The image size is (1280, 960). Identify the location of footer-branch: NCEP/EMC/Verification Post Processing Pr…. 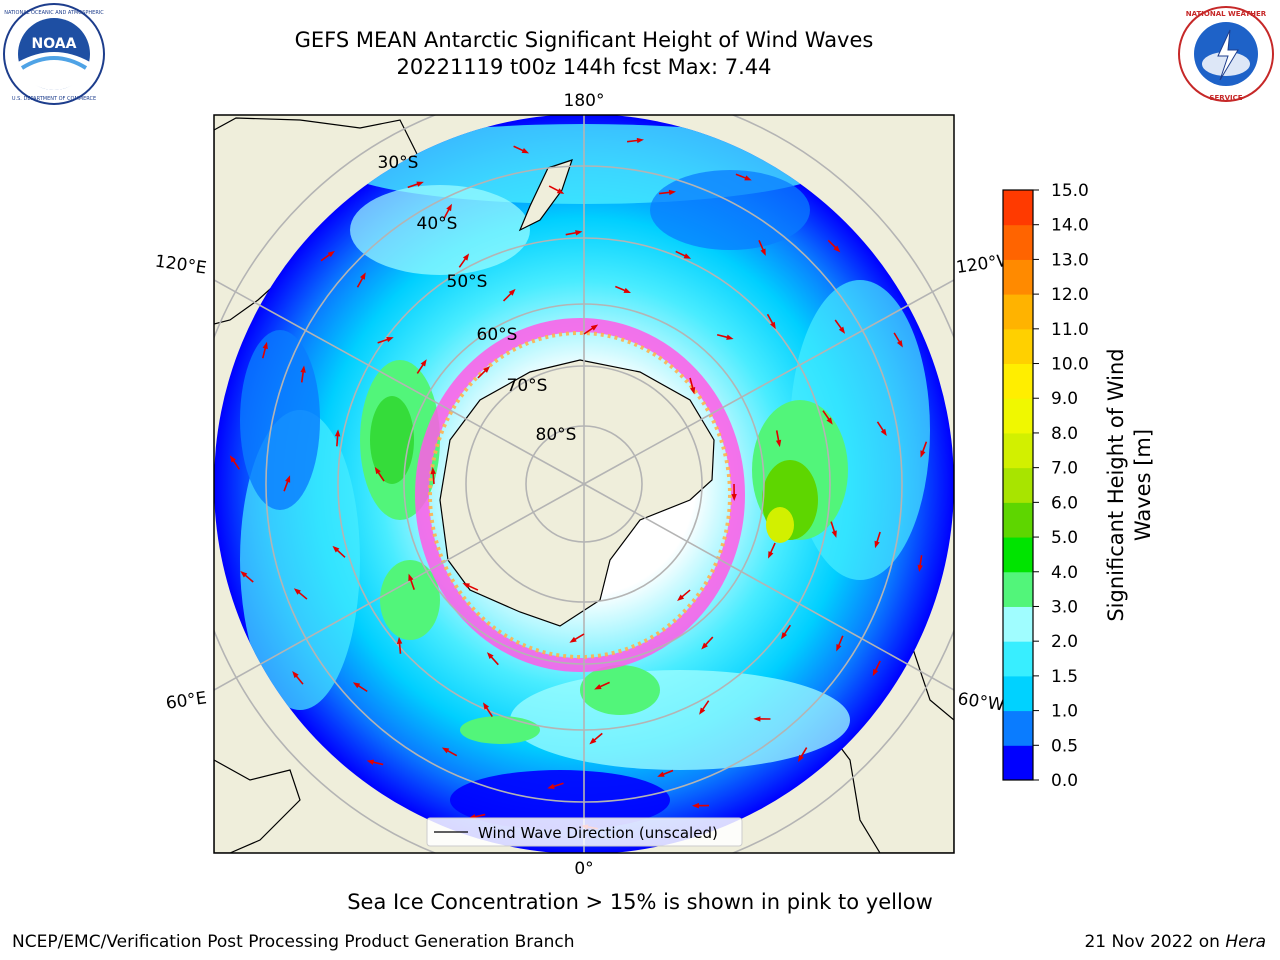
(293, 942).